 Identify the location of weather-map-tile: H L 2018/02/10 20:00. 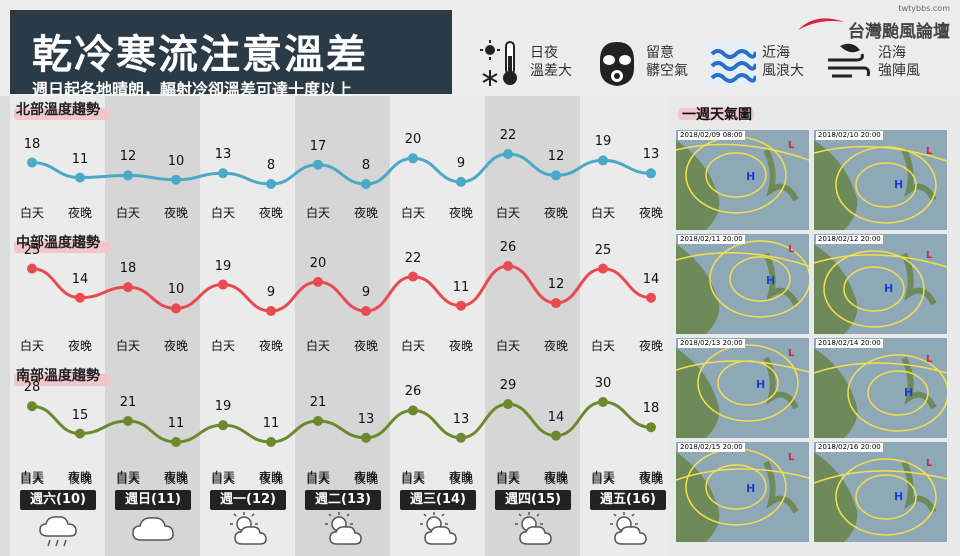
(880, 180).